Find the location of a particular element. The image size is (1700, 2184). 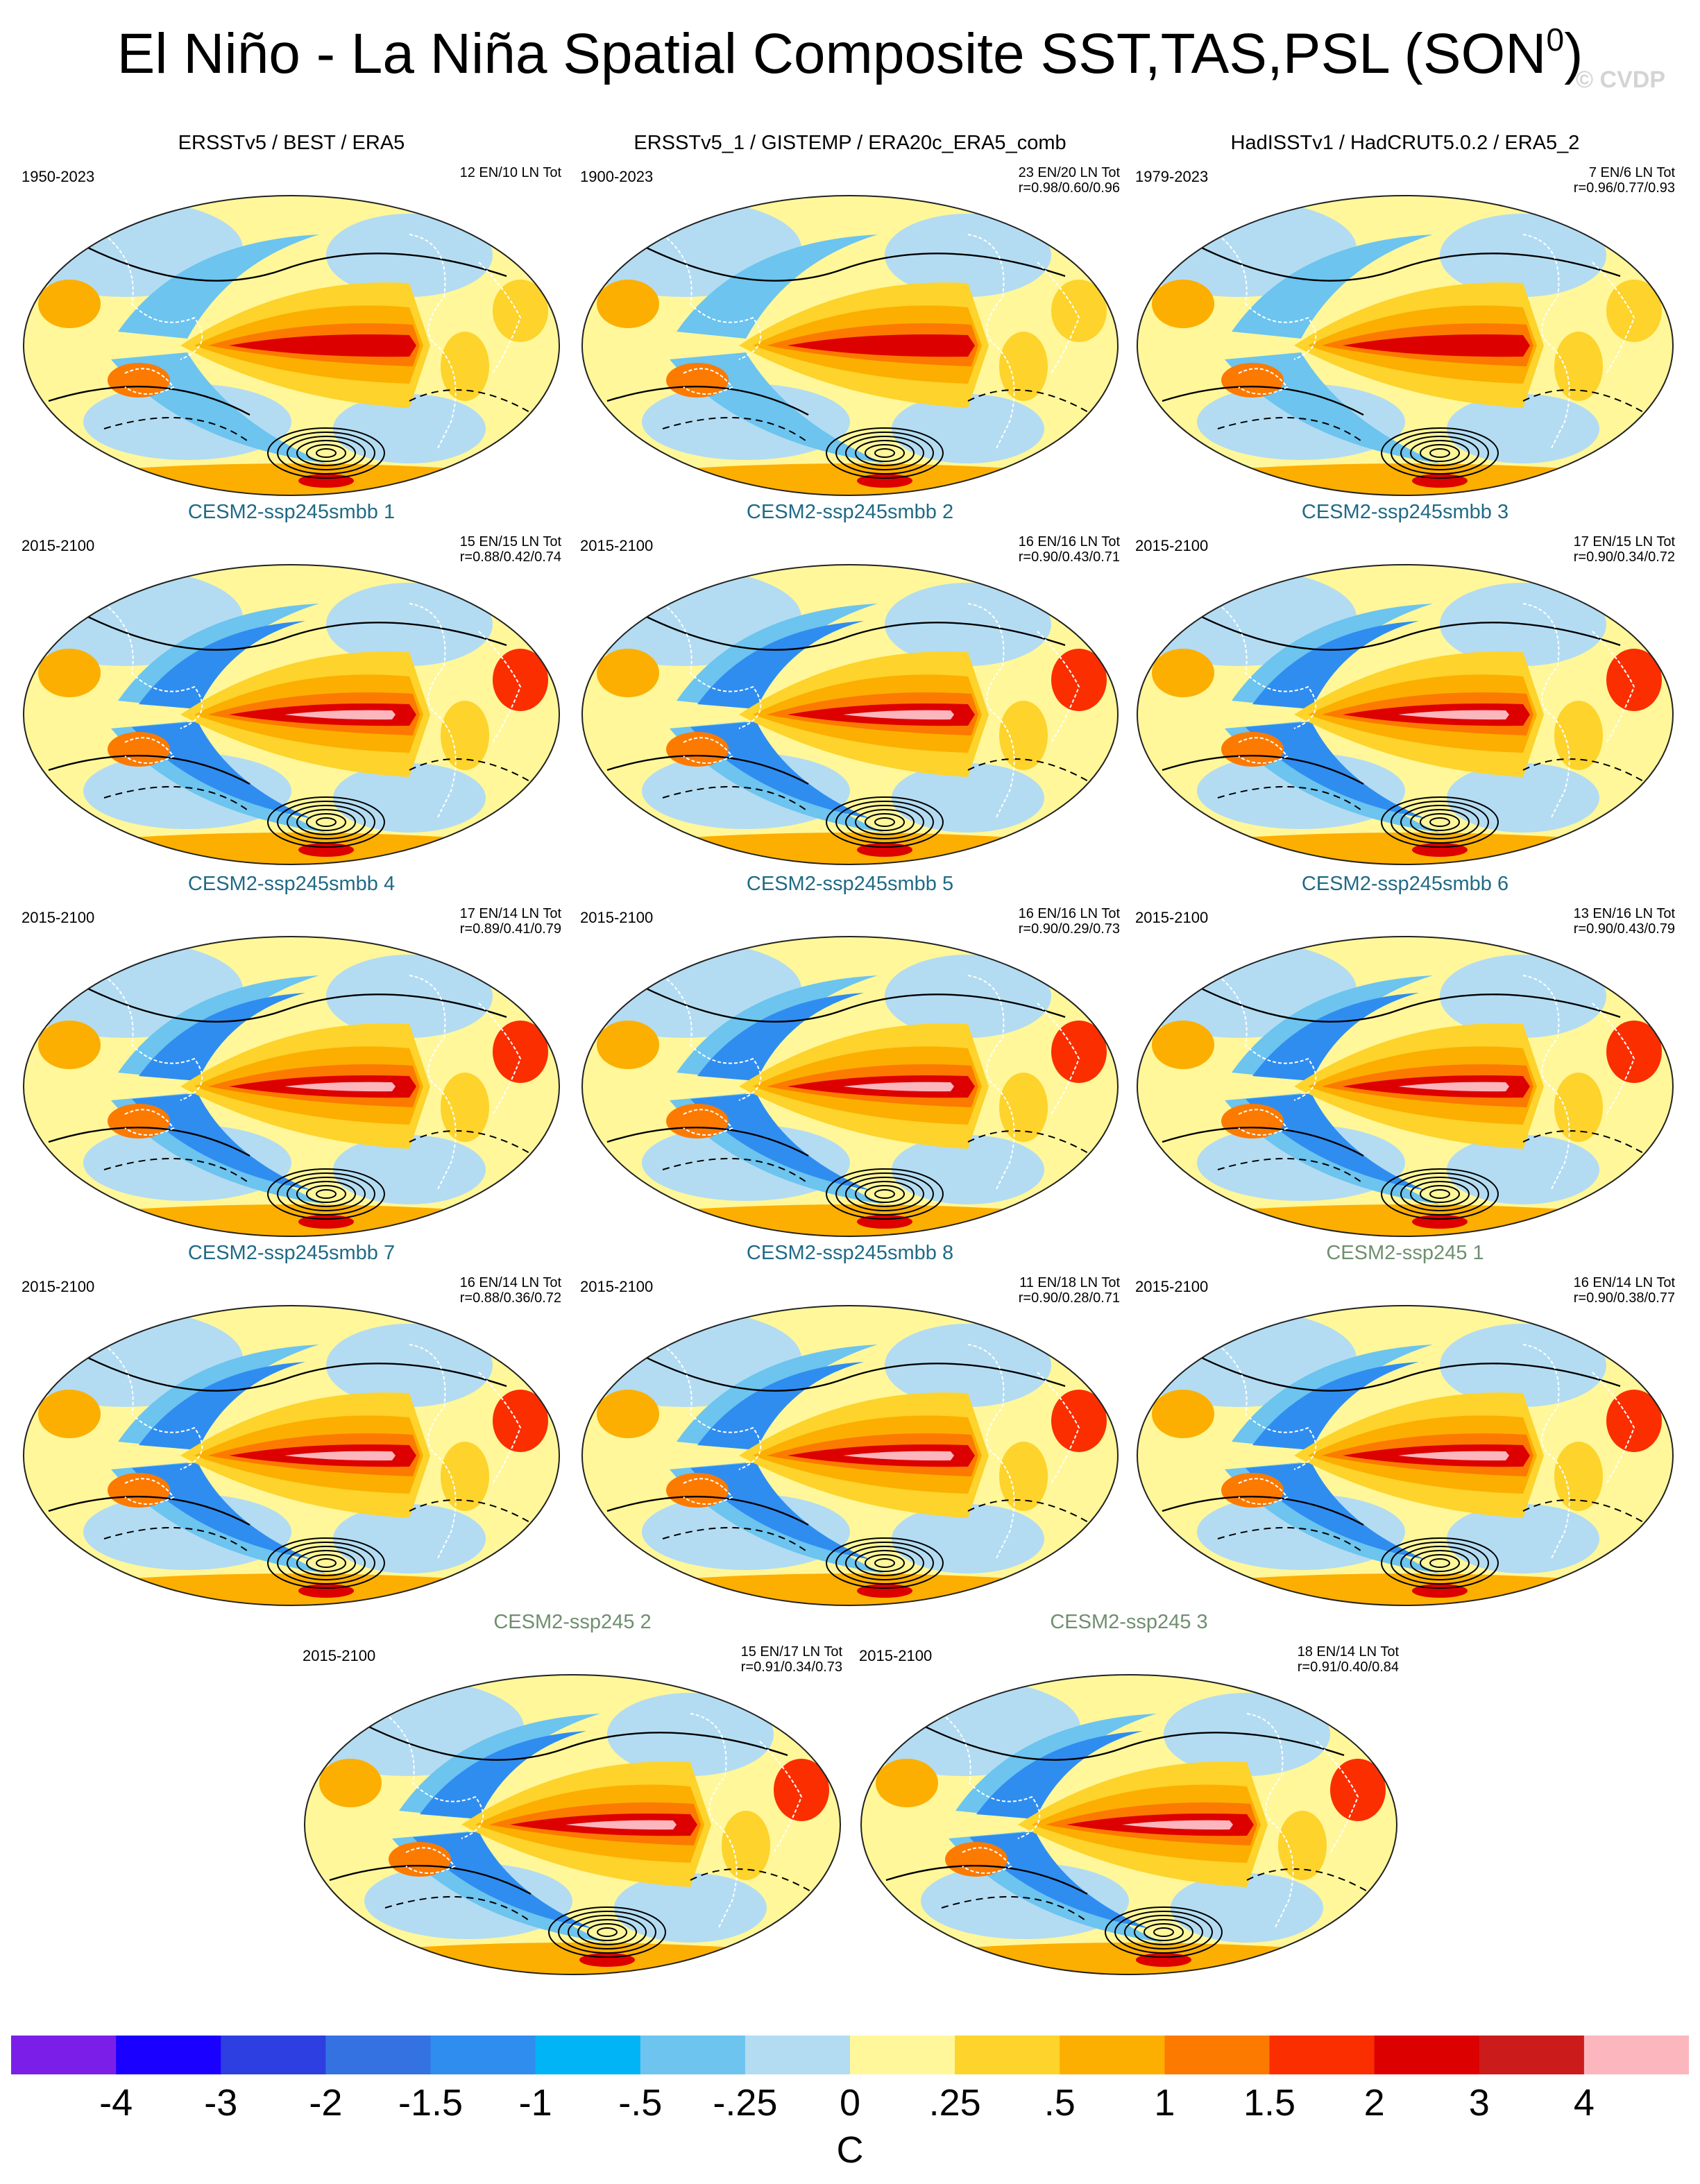

colorbar-units: C is located at coordinates (850, 2150).